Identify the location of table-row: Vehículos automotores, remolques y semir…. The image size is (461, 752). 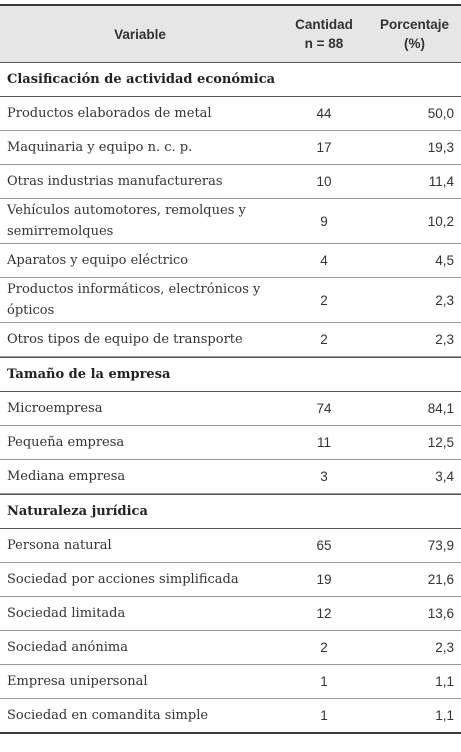
(230, 221).